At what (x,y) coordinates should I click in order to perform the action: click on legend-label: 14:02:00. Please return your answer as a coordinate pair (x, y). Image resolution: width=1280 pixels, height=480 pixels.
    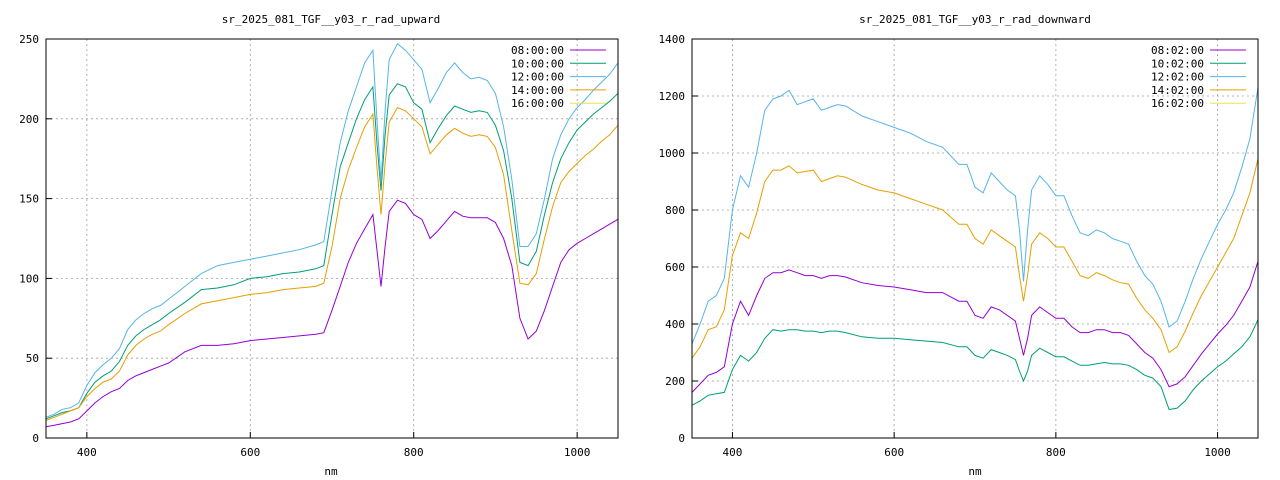
    Looking at the image, I should click on (1177, 90).